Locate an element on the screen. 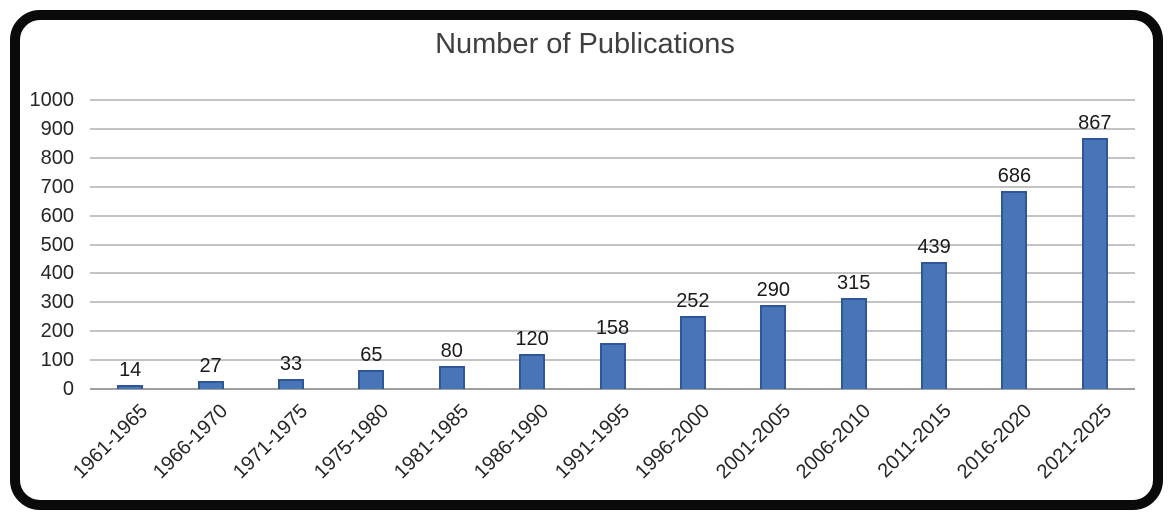  x-tick-label: 2011-2015 is located at coordinates (914, 441).